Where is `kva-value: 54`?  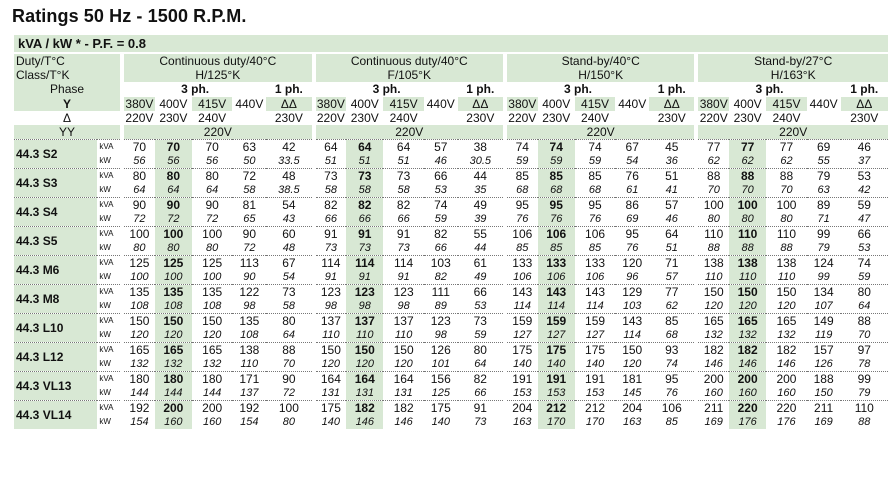
kva-value: 54 is located at coordinates (290, 204).